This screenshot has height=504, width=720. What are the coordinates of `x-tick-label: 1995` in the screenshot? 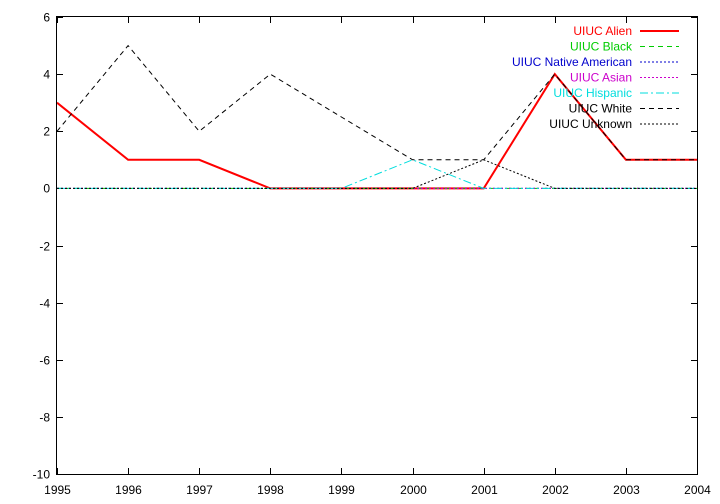 It's located at (57, 490).